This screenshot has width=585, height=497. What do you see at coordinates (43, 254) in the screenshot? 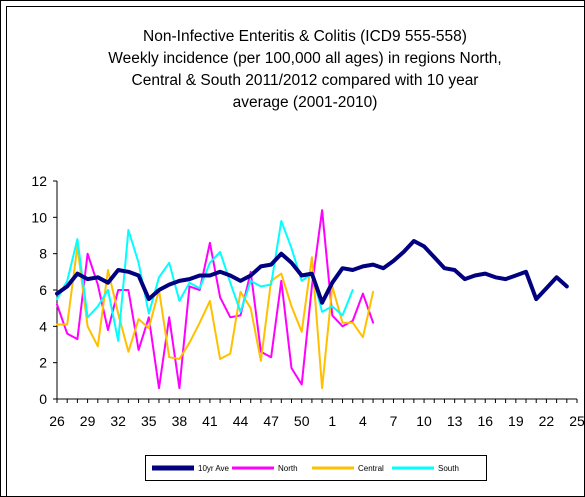
I see `y-tick-label: 8` at bounding box center [43, 254].